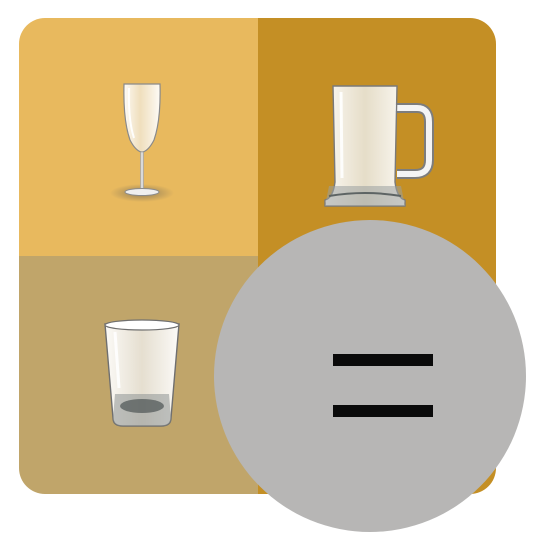  Describe the element at coordinates (142, 373) in the screenshot. I see `shot-glass-icon` at that location.